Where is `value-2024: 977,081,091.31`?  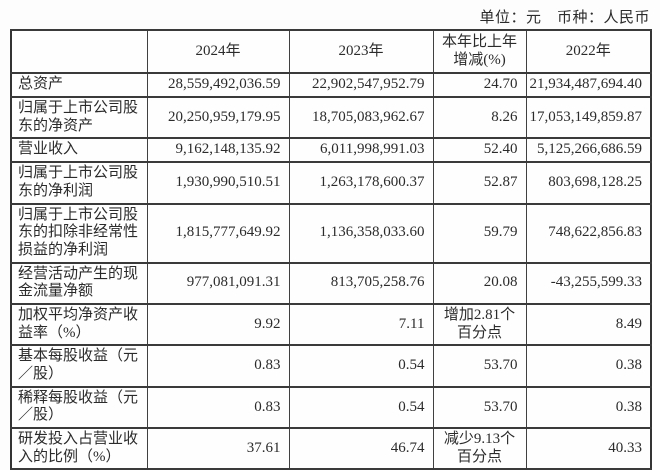 value-2024: 977,081,091.31 is located at coordinates (218, 283).